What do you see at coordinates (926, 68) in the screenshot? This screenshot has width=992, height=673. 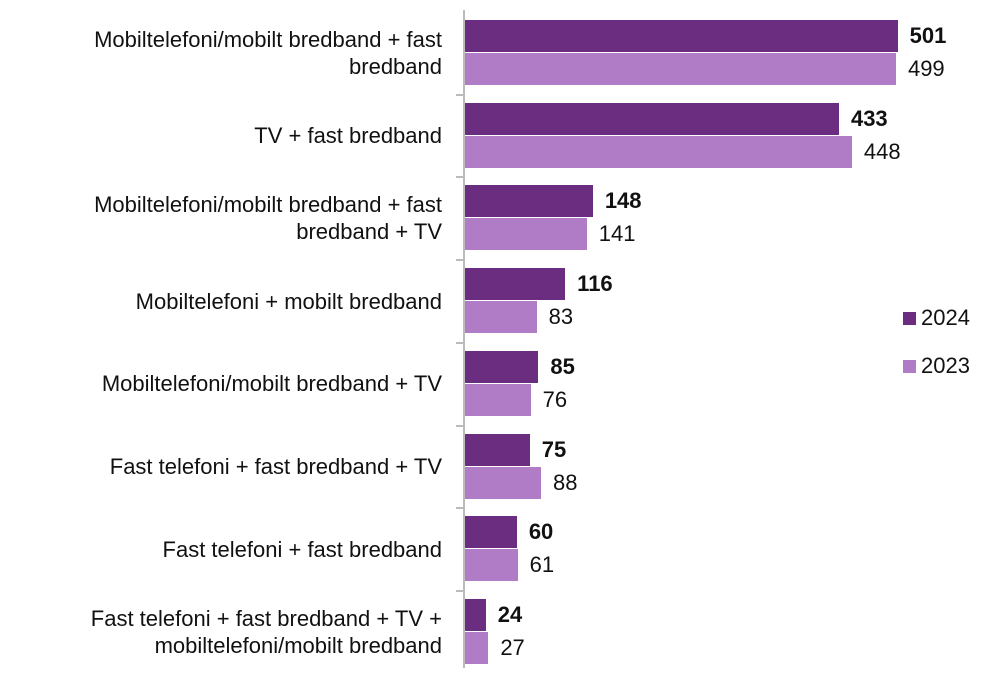 I see `data-label: 499` at bounding box center [926, 68].